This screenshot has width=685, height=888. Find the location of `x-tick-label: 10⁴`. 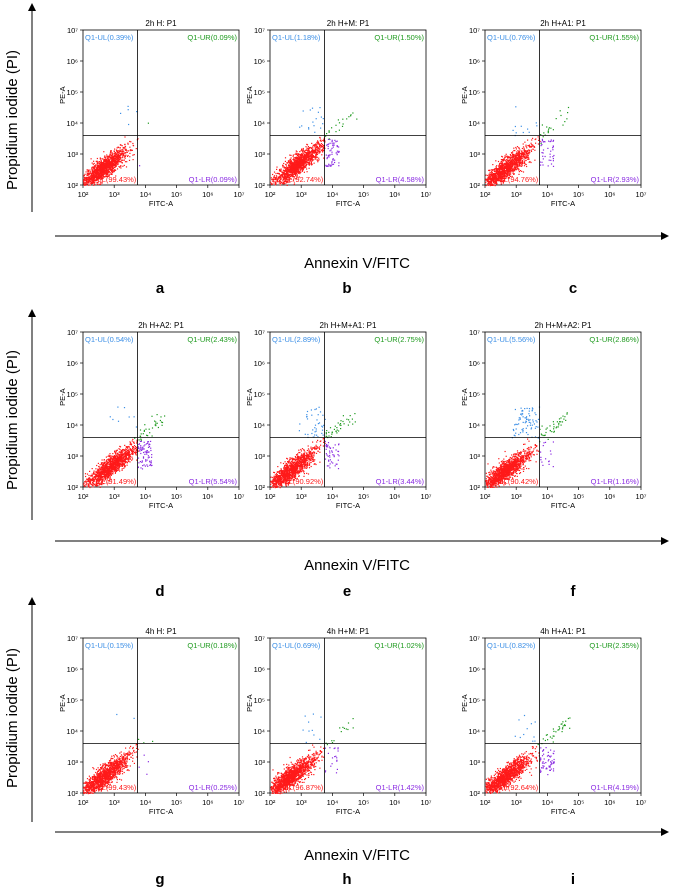

x-tick-label: 10⁴ is located at coordinates (333, 194).